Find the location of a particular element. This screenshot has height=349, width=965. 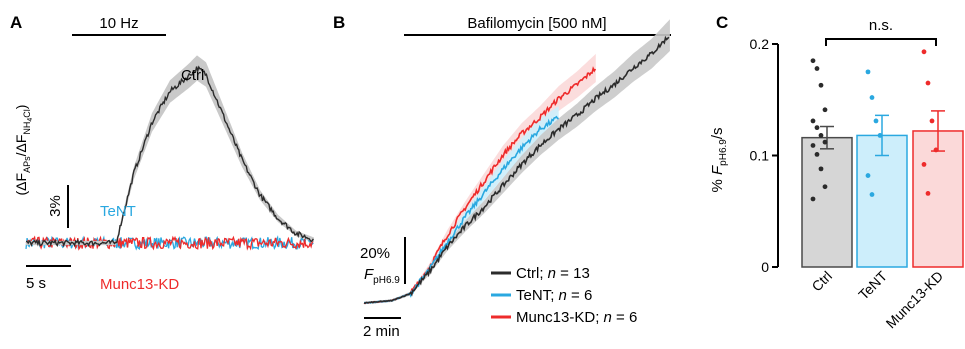

bar-munc13kd is located at coordinates (938, 199).